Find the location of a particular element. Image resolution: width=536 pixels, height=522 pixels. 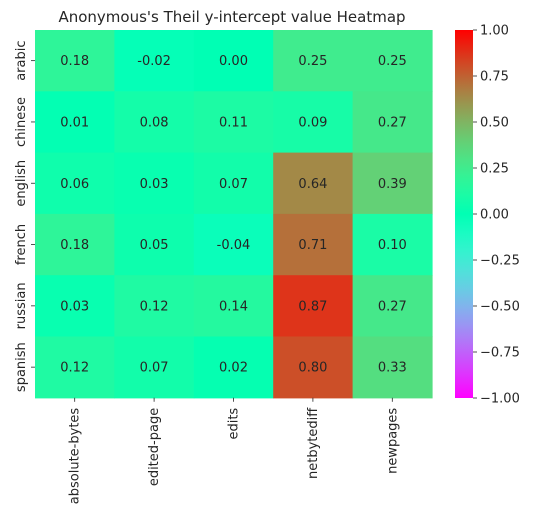

cell-value-label: -0.02 is located at coordinates (154, 61).